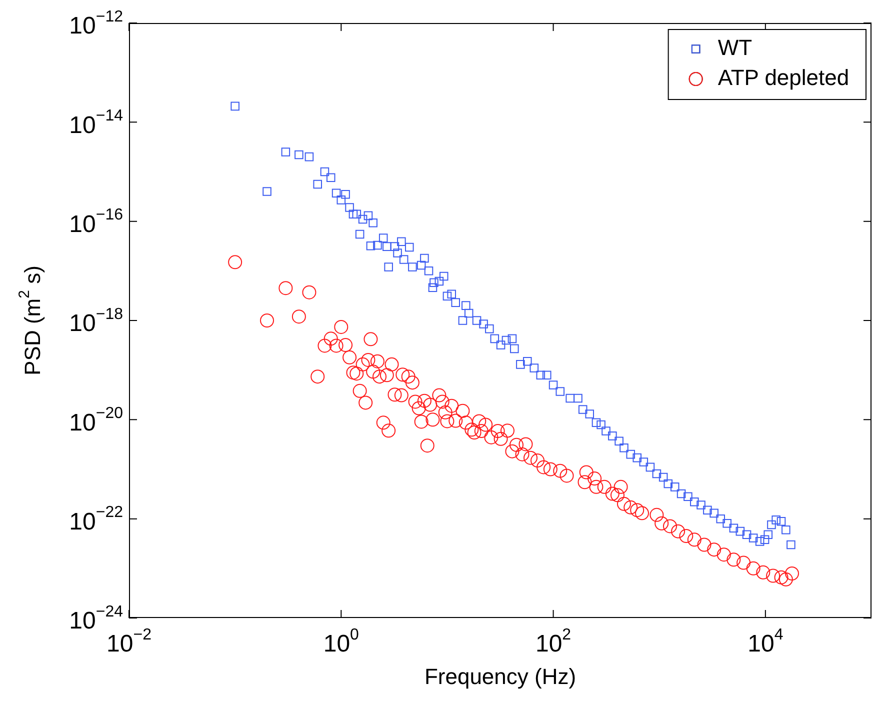 This screenshot has width=879, height=706. Describe the element at coordinates (31, 321) in the screenshot. I see `y-axis-title: PSD (m2 s)` at that location.